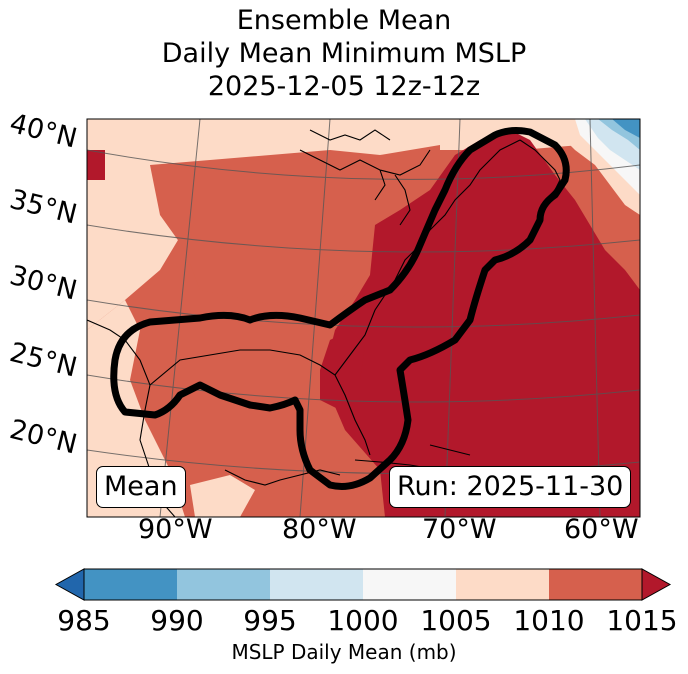 The image size is (688, 674). I want to click on colorbar-frame, so click(363, 584).